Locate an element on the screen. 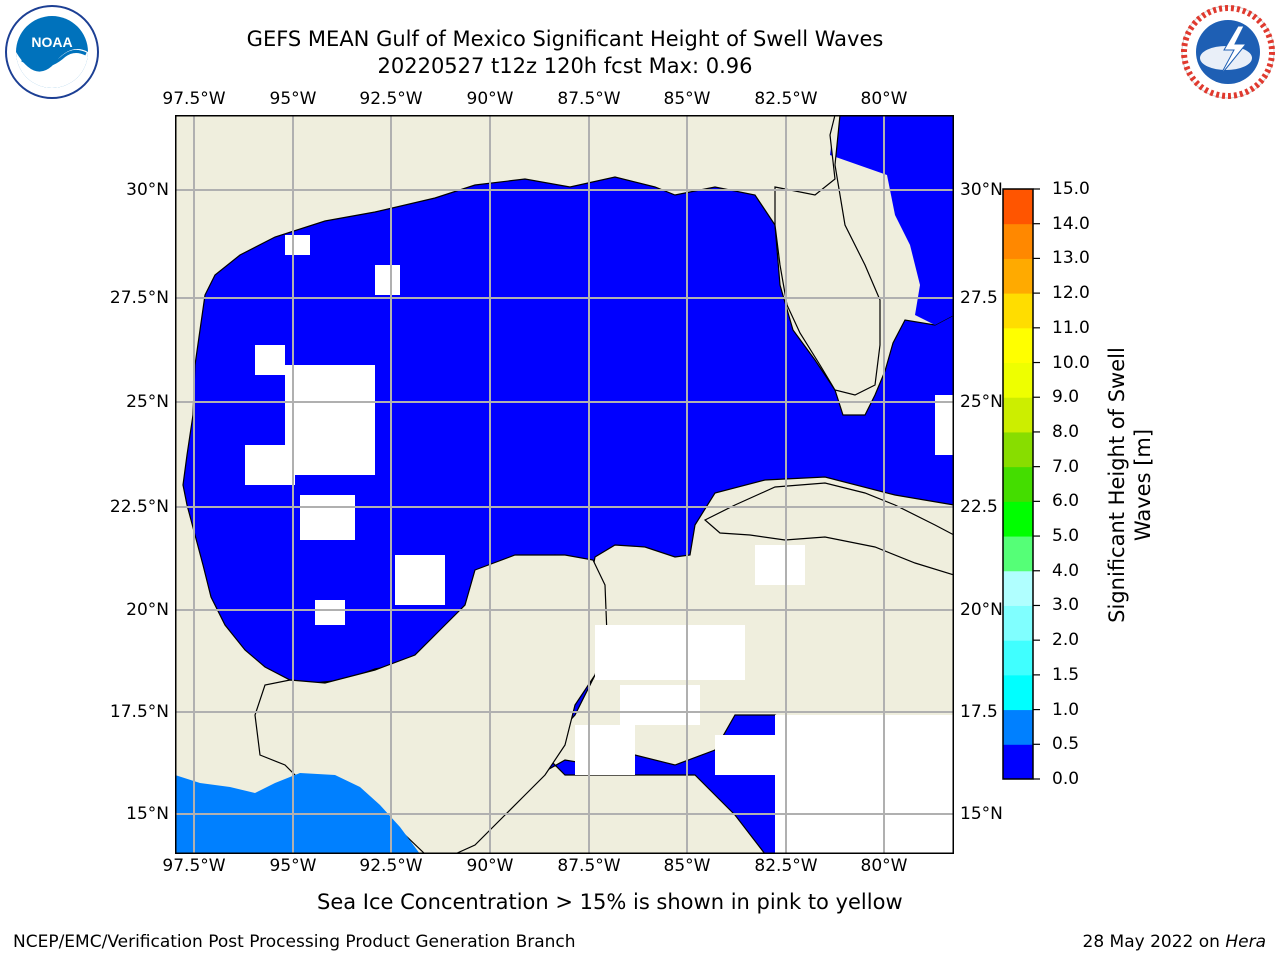 This screenshot has height=960, width=1280. lat-tick-right: 22.5 is located at coordinates (979, 507).